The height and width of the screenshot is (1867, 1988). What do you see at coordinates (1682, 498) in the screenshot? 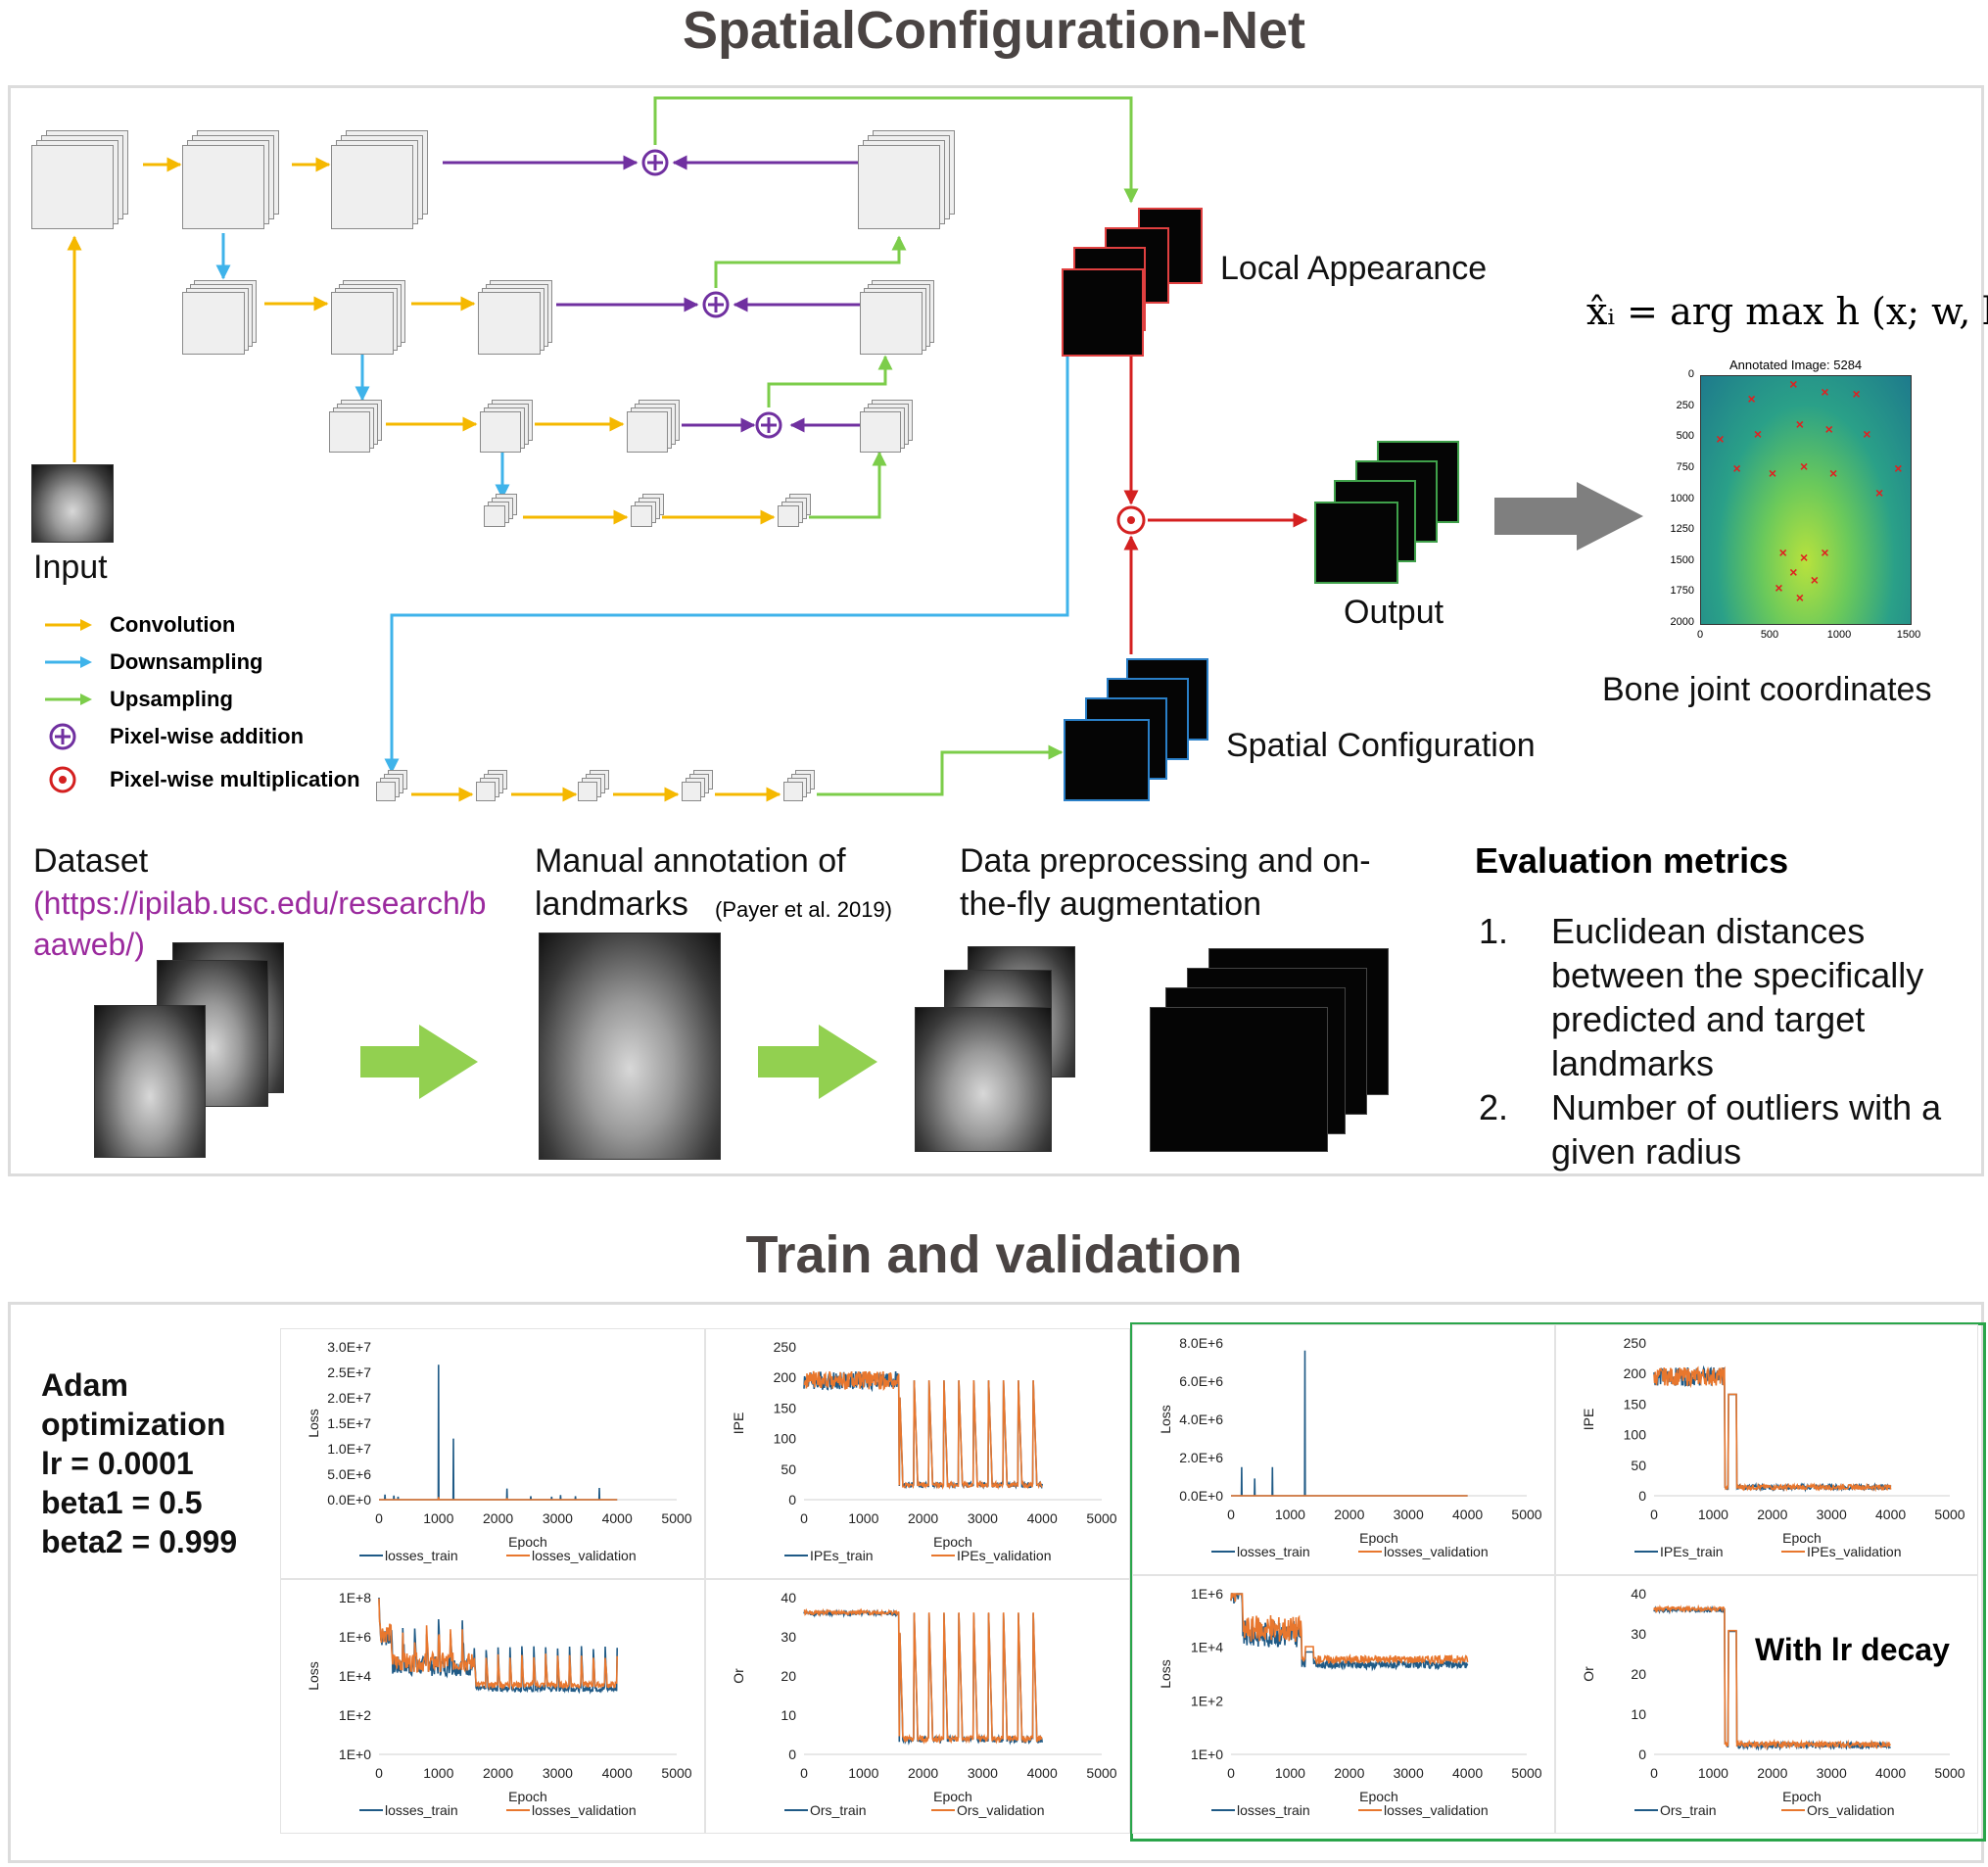
I see `annot-y-tick: 1000` at bounding box center [1682, 498].